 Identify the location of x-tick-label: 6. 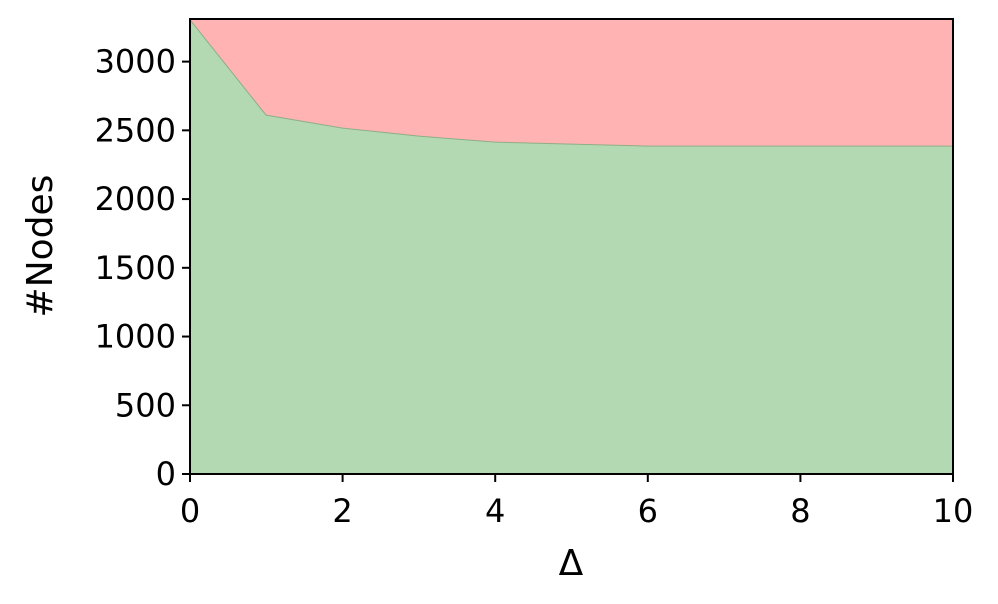
(648, 511).